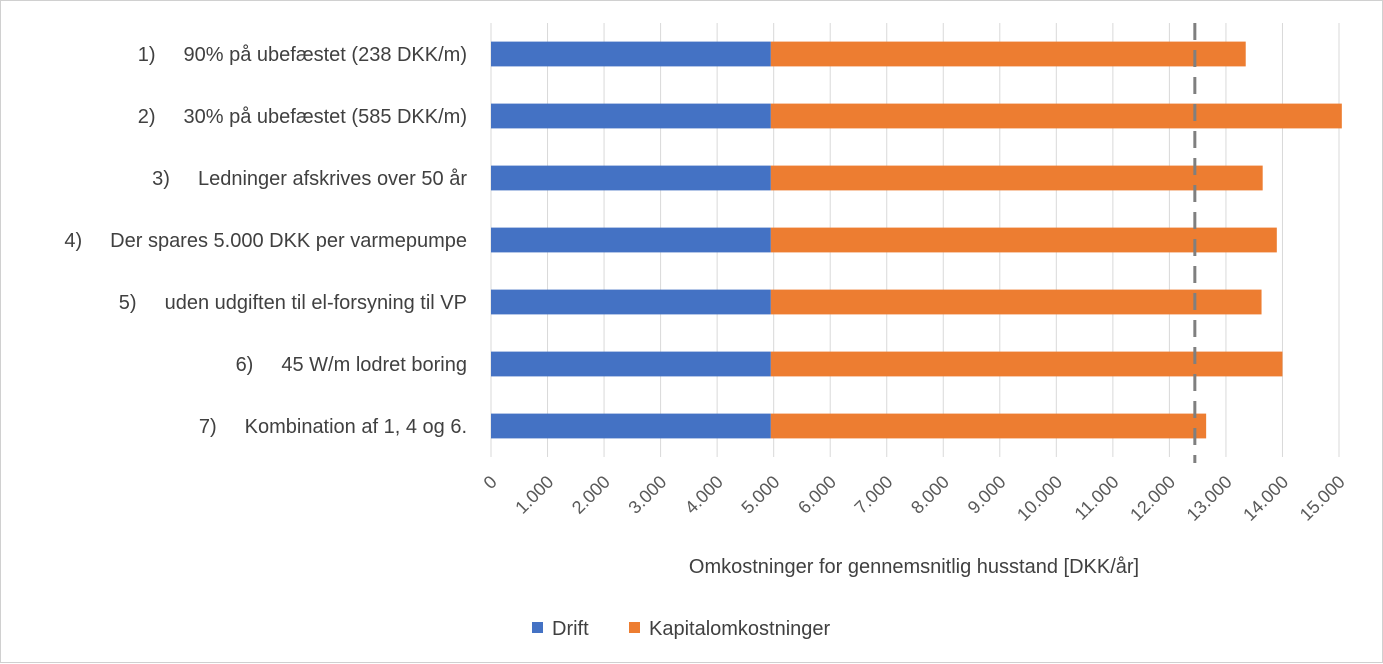 The height and width of the screenshot is (664, 1383). Describe the element at coordinates (288, 241) in the screenshot. I see `category-text: Der spares 5.000 DKK per varmepumpe` at that location.